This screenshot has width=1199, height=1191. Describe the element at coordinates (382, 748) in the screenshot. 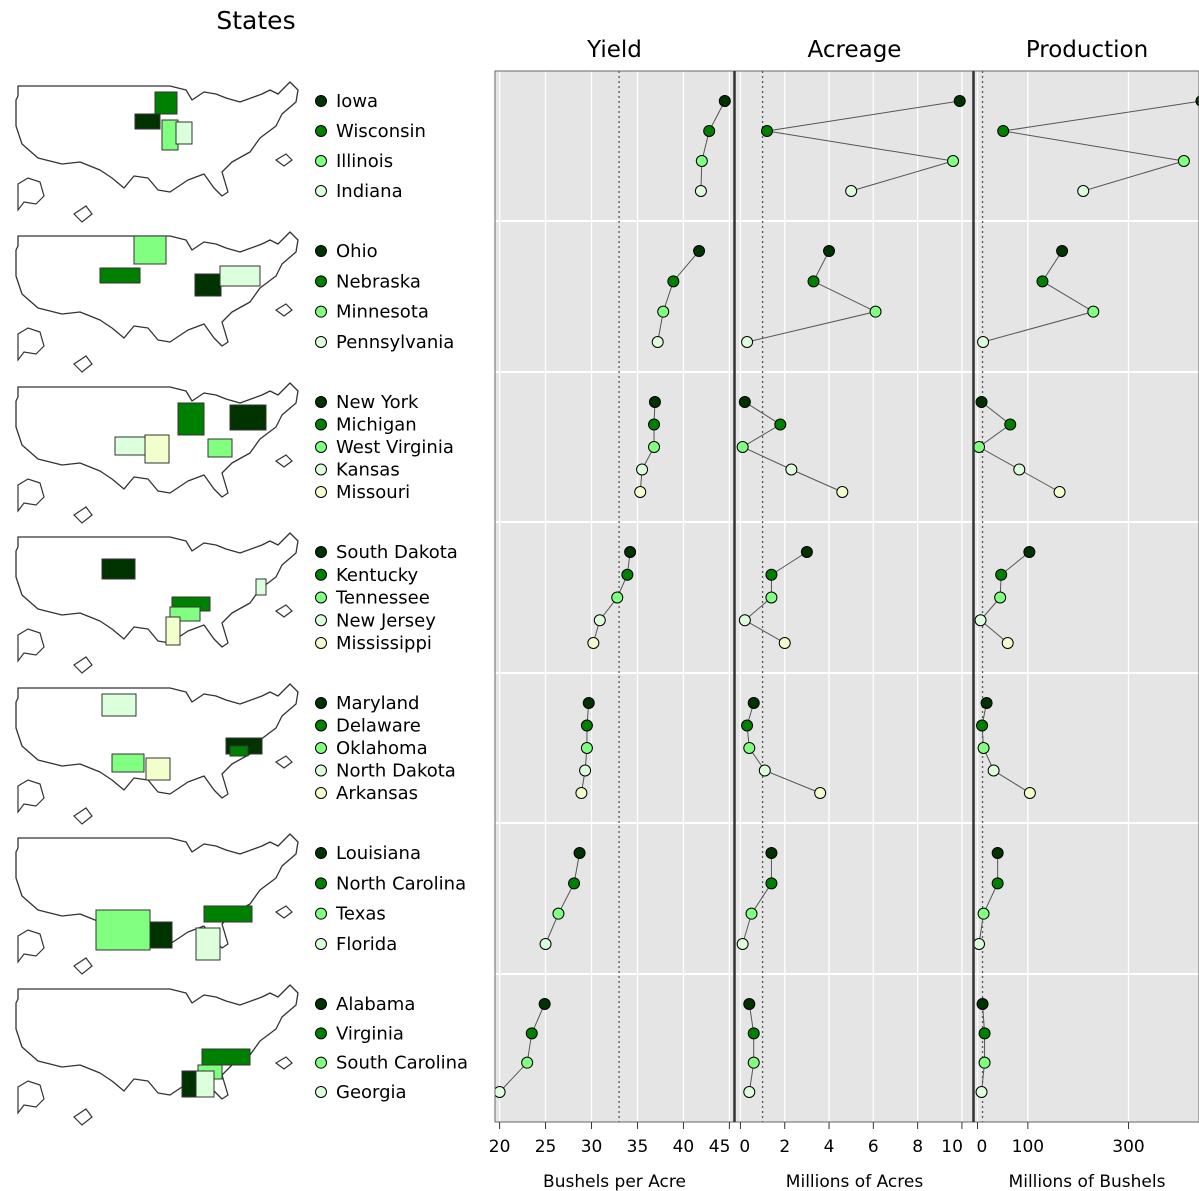

I see `legend-label-oklahoma: Oklahoma` at that location.